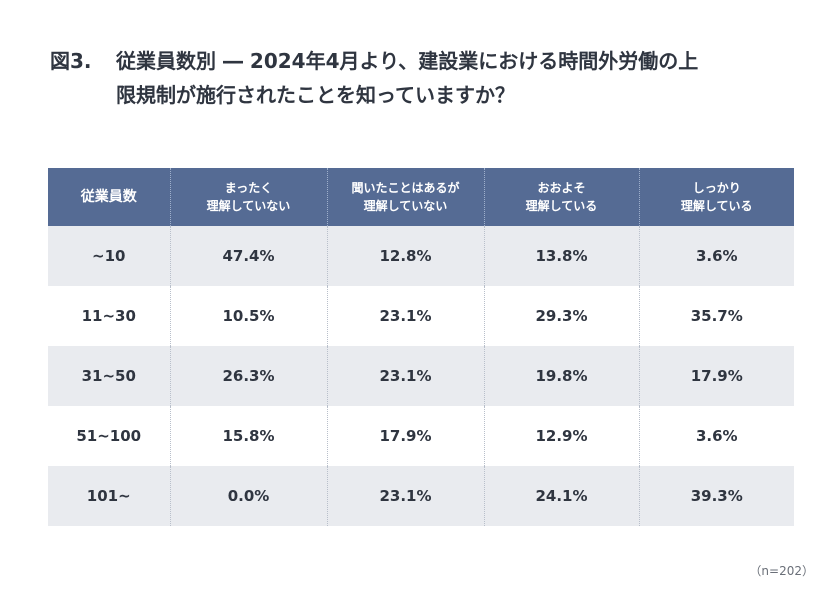 This screenshot has height=591, width=840. What do you see at coordinates (248, 376) in the screenshot?
I see `table-cell: 26.3%` at bounding box center [248, 376].